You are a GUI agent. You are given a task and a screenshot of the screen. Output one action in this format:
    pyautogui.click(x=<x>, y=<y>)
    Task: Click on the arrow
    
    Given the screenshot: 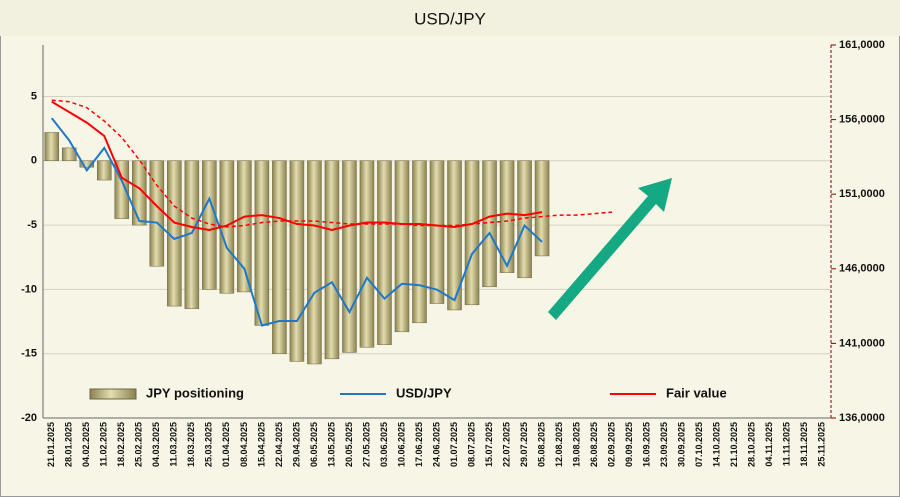 What is the action you would take?
    pyautogui.click(x=610, y=249)
    